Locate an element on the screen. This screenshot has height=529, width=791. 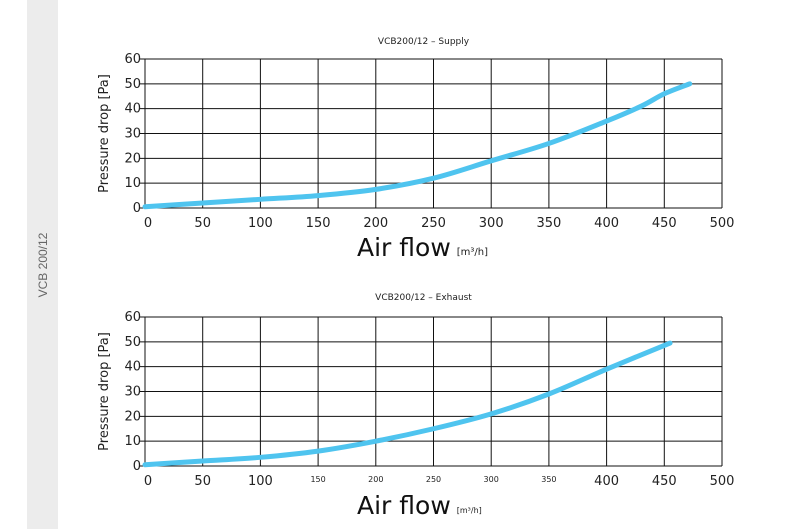
chart-title: VCB200/12 – Exhaust is located at coordinates (423, 298).